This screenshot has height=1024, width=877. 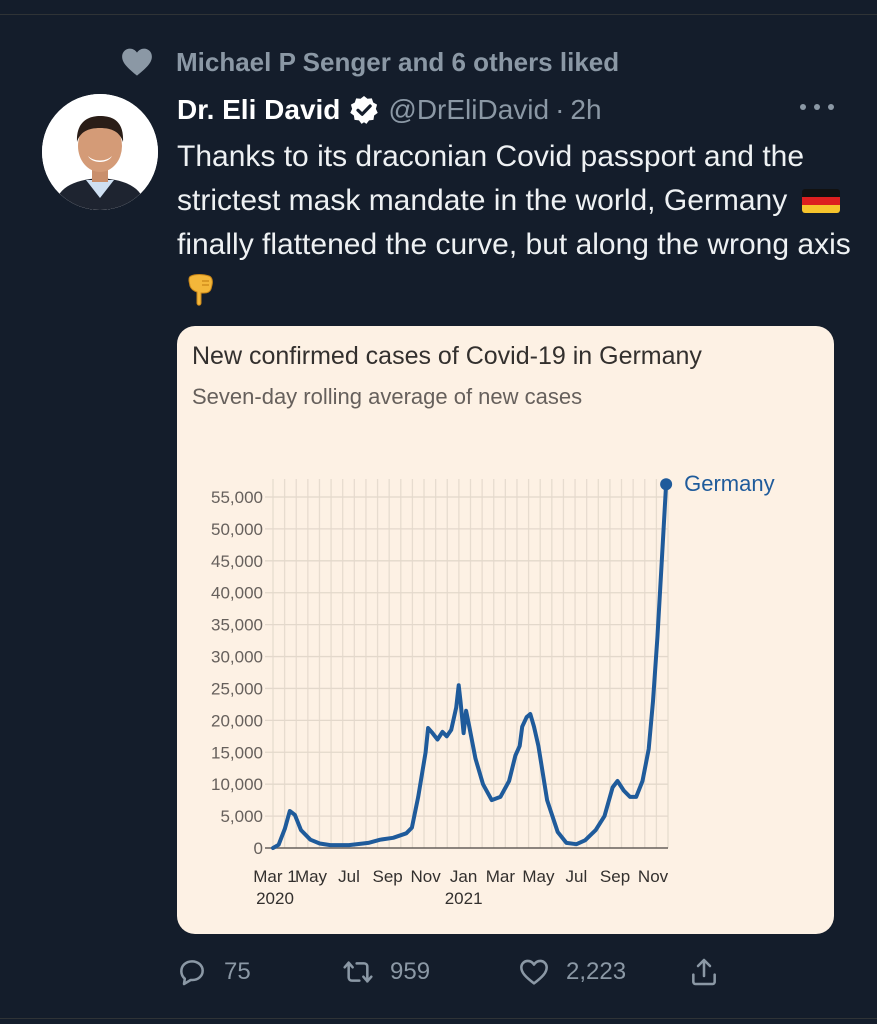 What do you see at coordinates (237, 625) in the screenshot?
I see `chart-y-tick-label: 35,000` at bounding box center [237, 625].